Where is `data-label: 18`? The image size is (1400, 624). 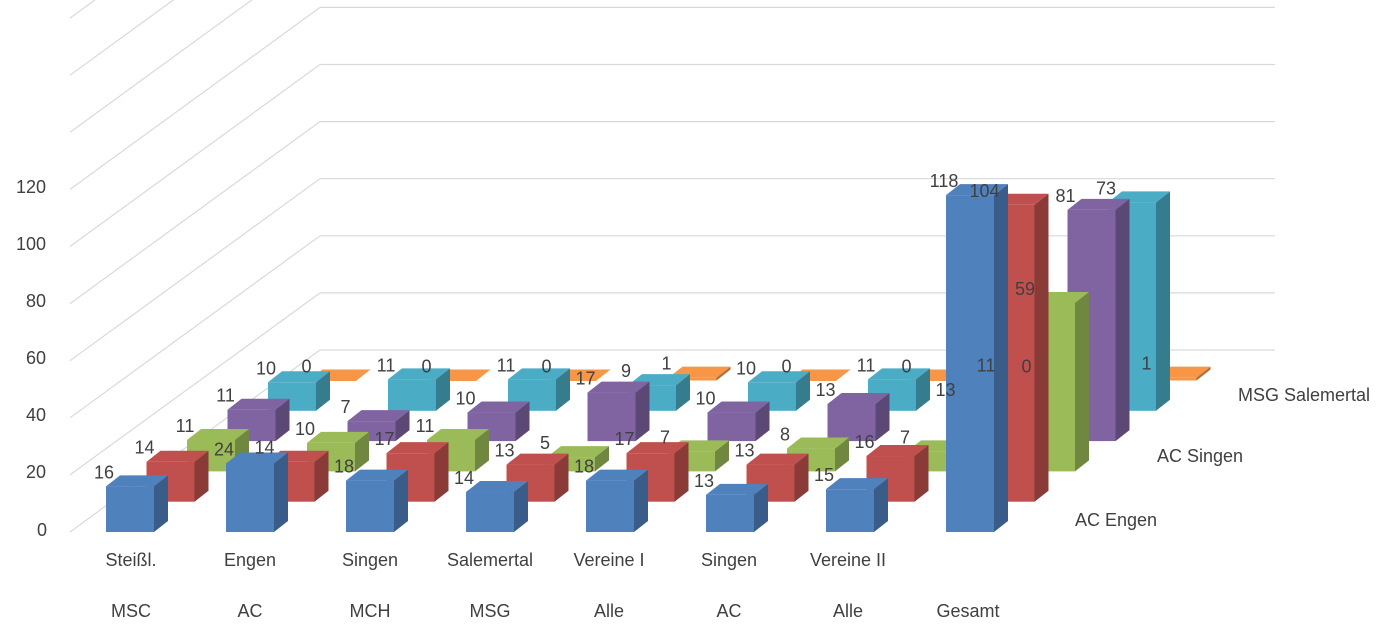 data-label: 18 is located at coordinates (584, 467).